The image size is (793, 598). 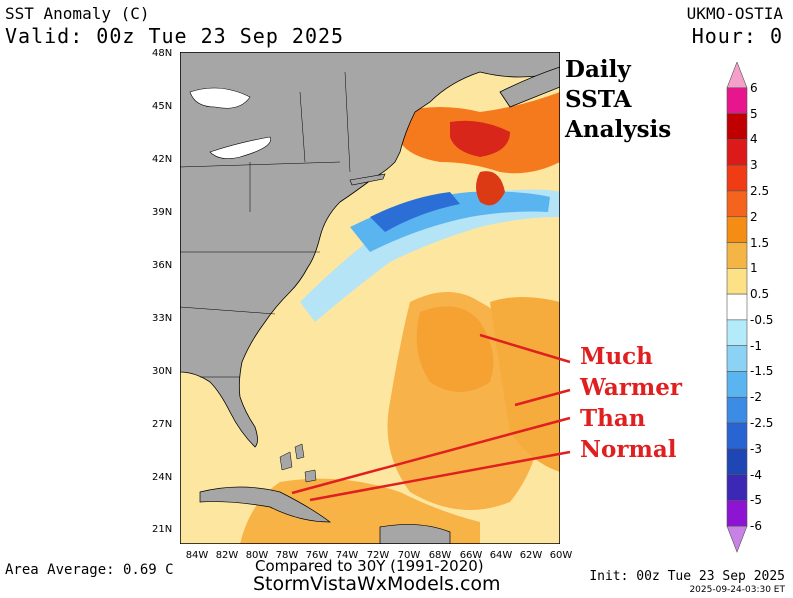 What do you see at coordinates (162, 371) in the screenshot?
I see `lat-label: 30N` at bounding box center [162, 371].